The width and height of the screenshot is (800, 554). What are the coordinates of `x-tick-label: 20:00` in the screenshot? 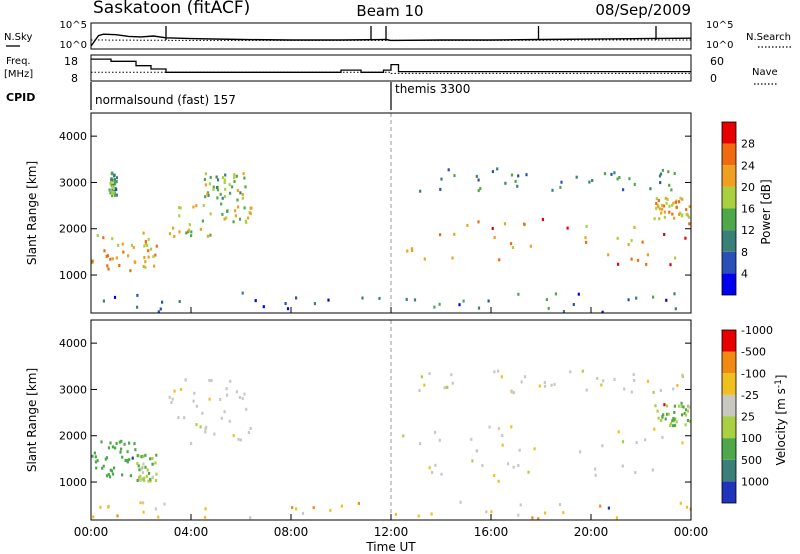 It's located at (591, 532).